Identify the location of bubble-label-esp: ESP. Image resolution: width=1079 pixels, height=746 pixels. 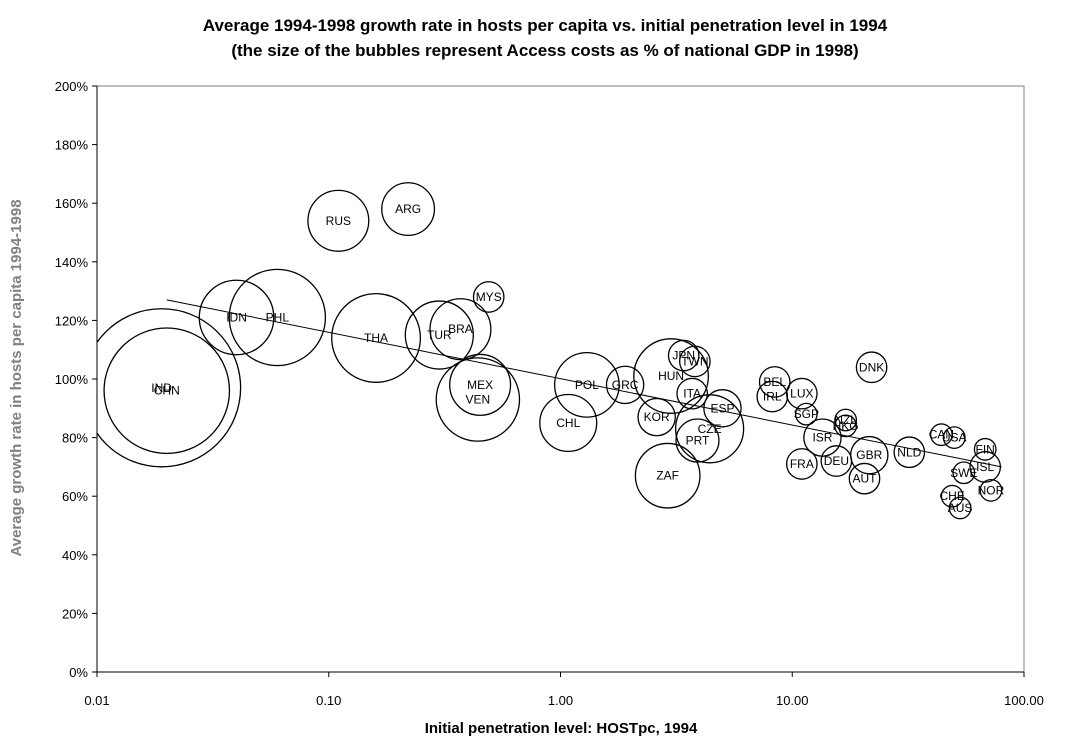
(722, 408).